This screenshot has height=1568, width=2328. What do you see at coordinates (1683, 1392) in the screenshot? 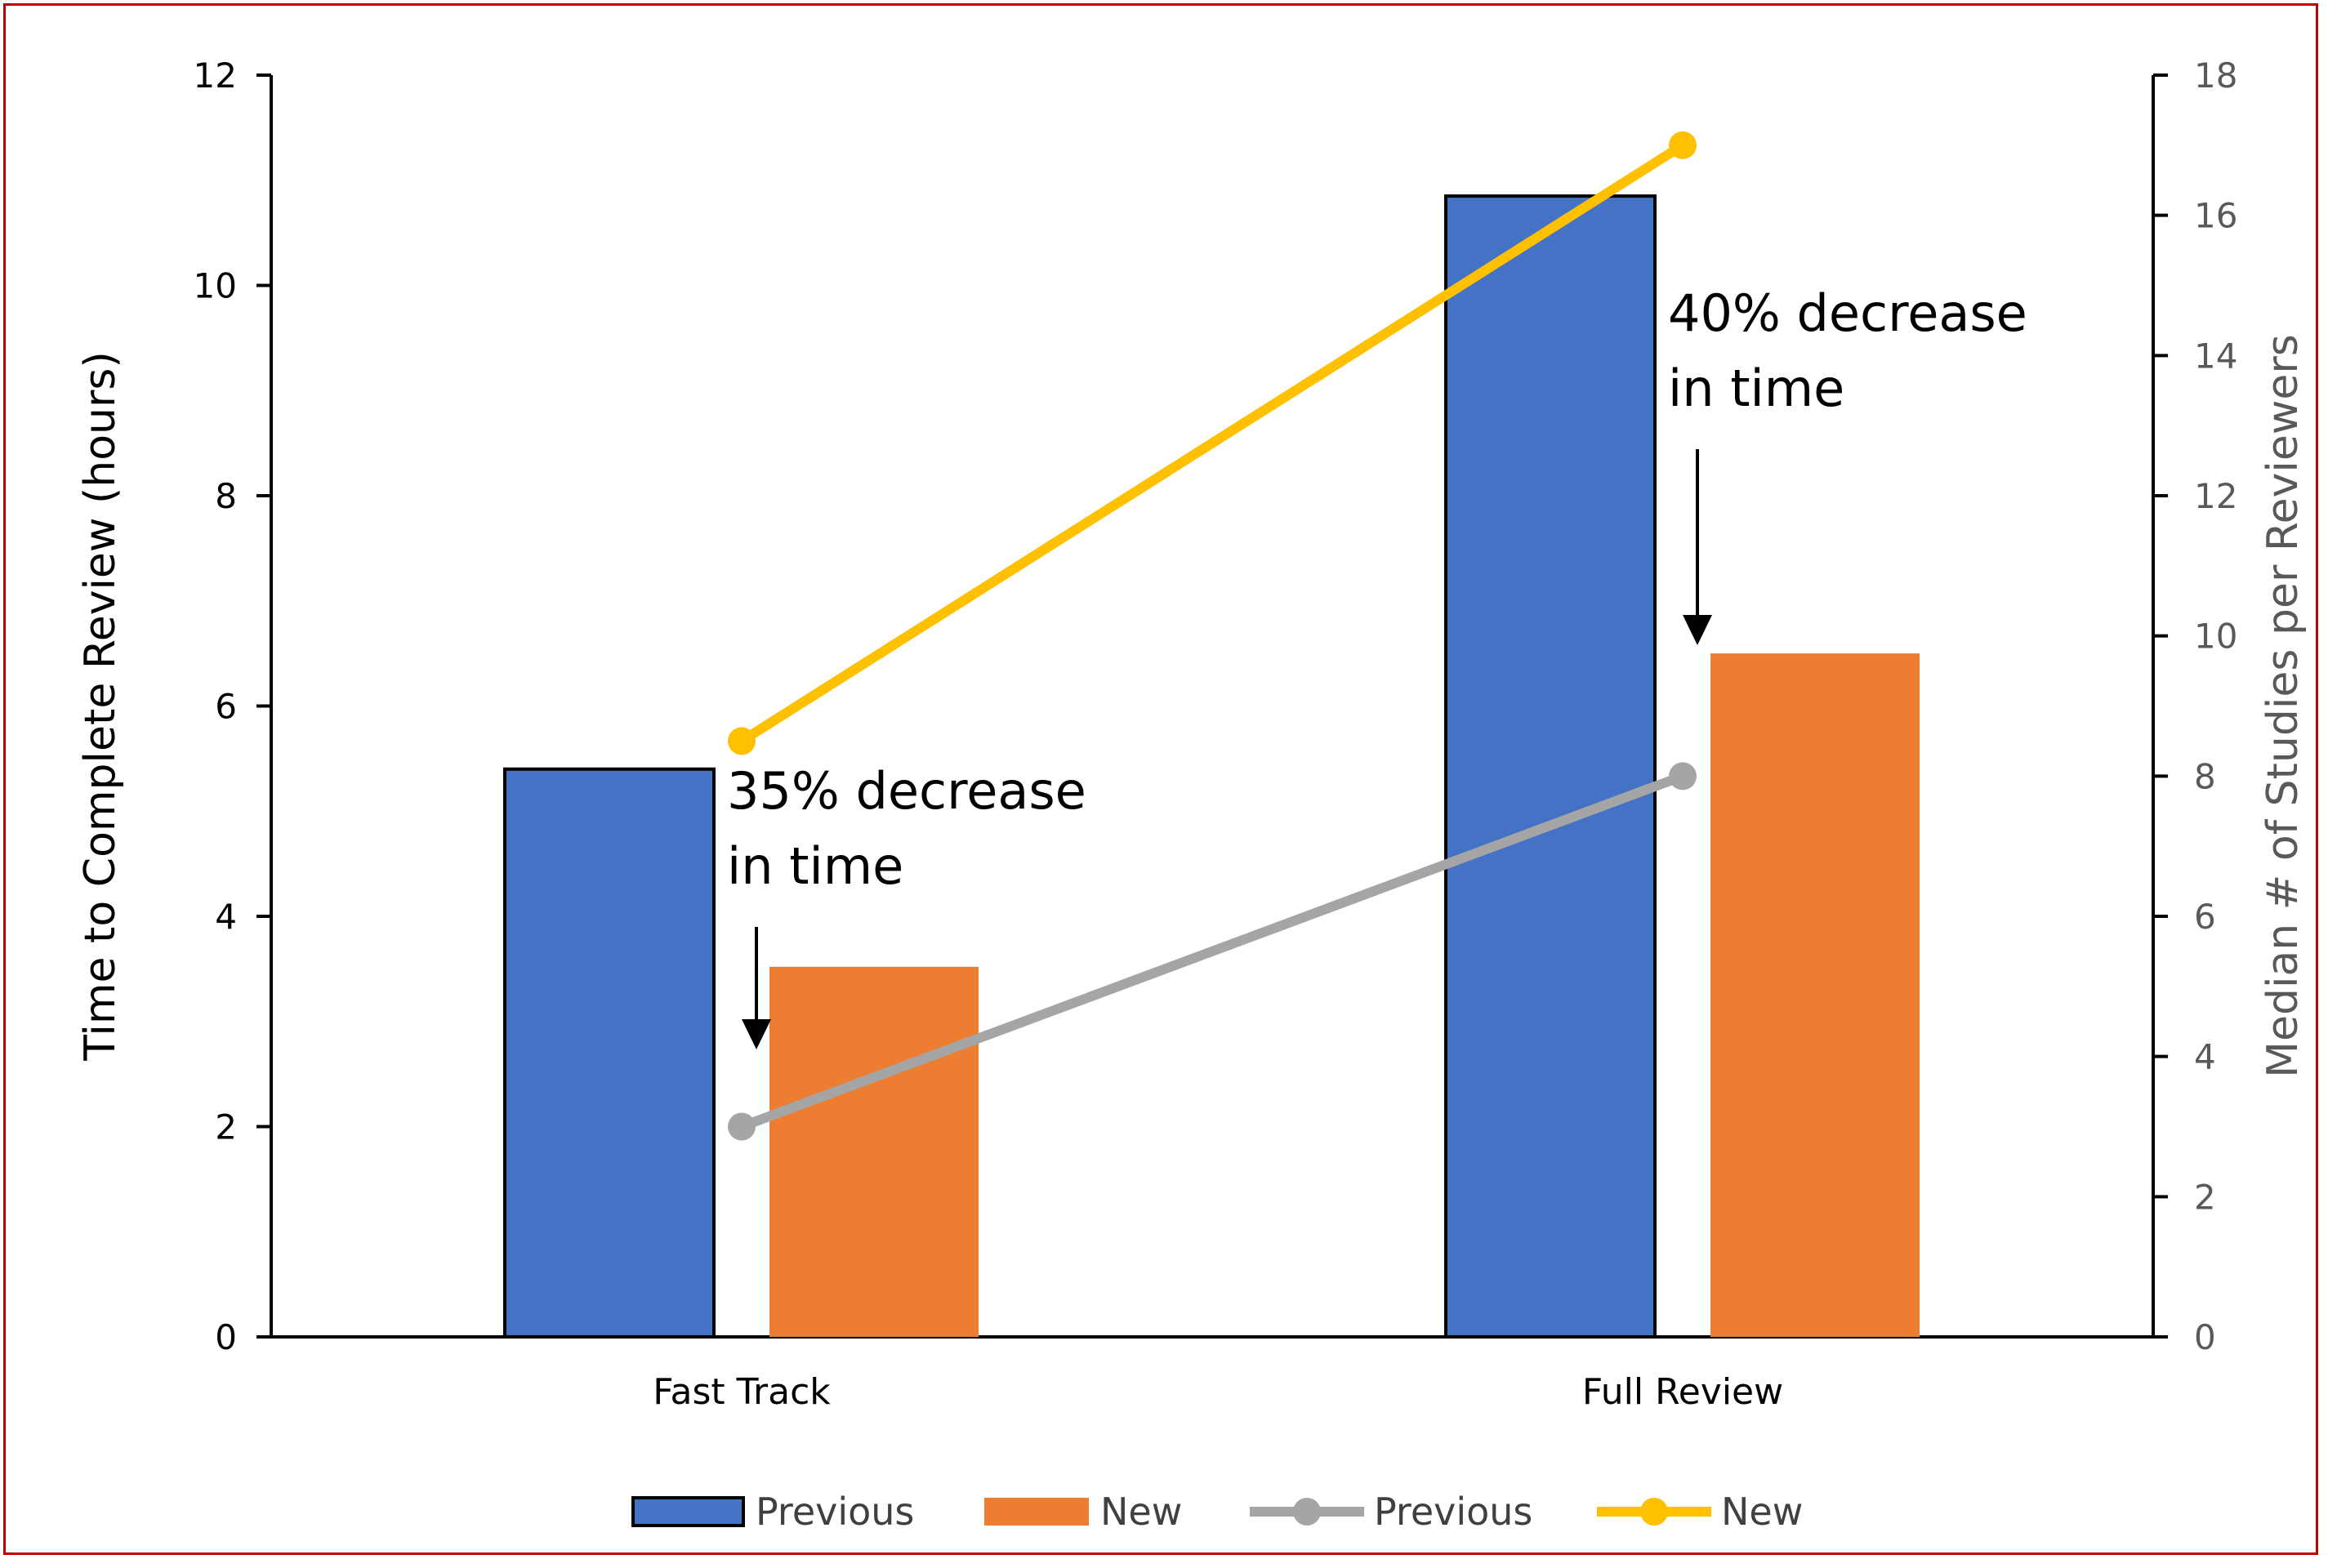
I see `category-label: Full Review` at bounding box center [1683, 1392].